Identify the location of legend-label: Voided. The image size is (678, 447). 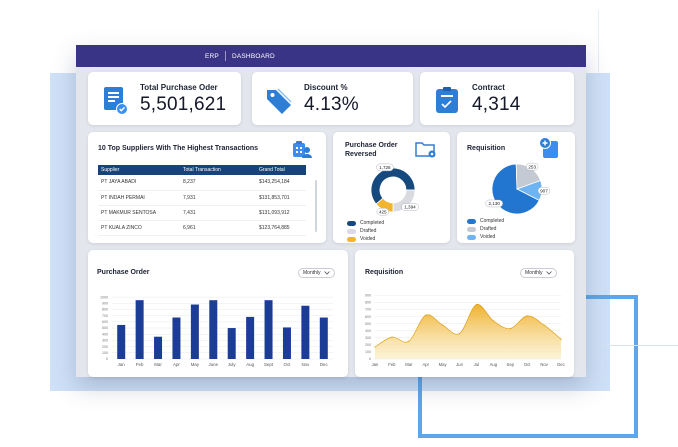
(488, 237).